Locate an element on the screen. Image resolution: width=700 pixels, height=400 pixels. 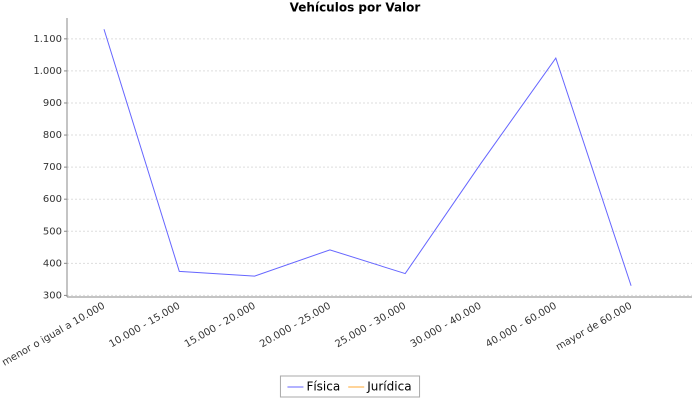
y-tick-label: 500 is located at coordinates (52, 231).